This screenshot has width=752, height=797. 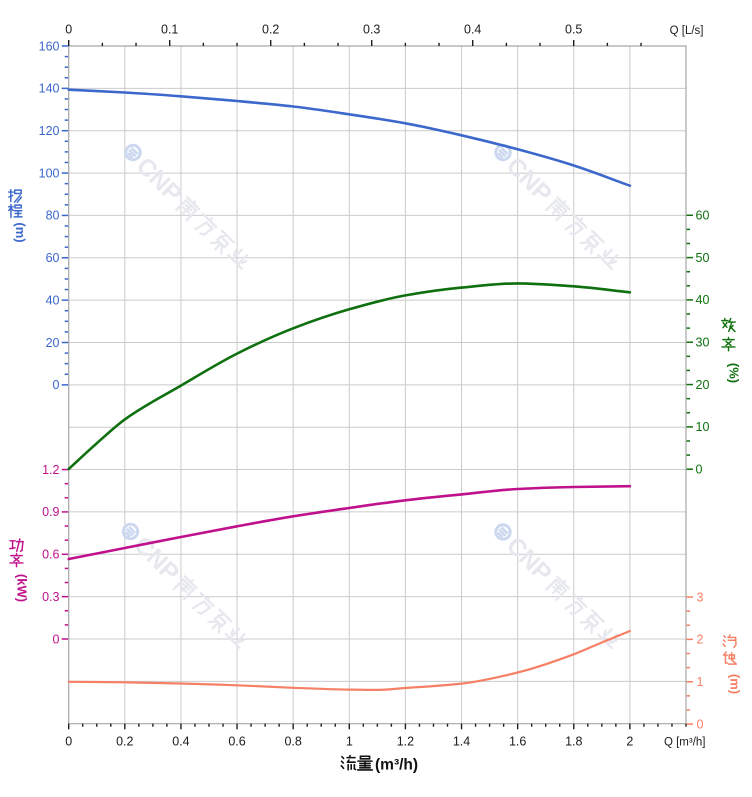 What do you see at coordinates (169, 30) in the screenshot?
I see `svg-text: 0.1` at bounding box center [169, 30].